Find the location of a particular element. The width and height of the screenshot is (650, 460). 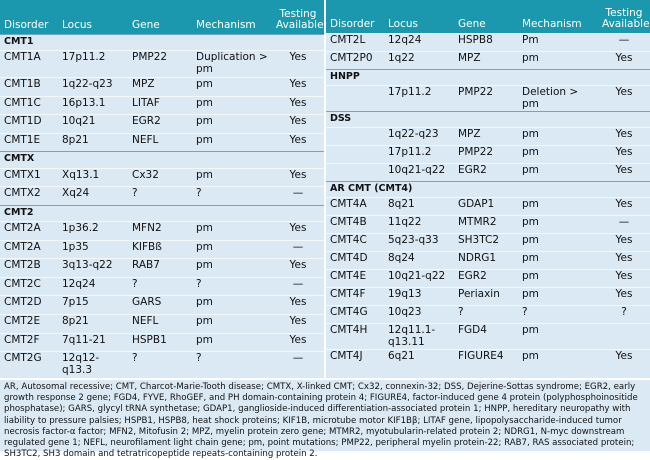

section-title: CMTX is located at coordinates (162, 160).